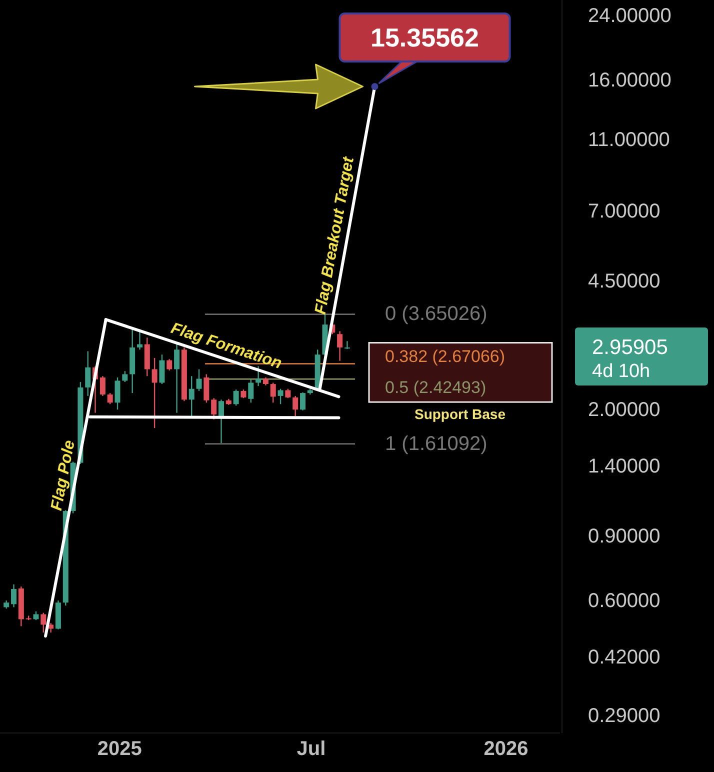  What do you see at coordinates (424, 37) in the screenshot?
I see `annotation: 15.35562` at bounding box center [424, 37].